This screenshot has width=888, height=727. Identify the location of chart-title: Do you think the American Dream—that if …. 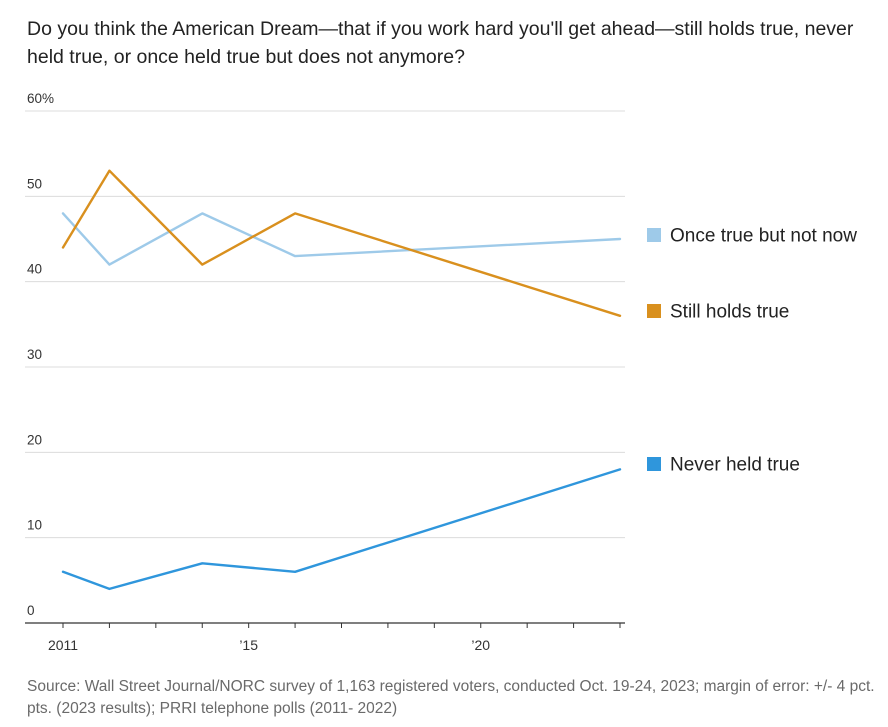
(440, 43).